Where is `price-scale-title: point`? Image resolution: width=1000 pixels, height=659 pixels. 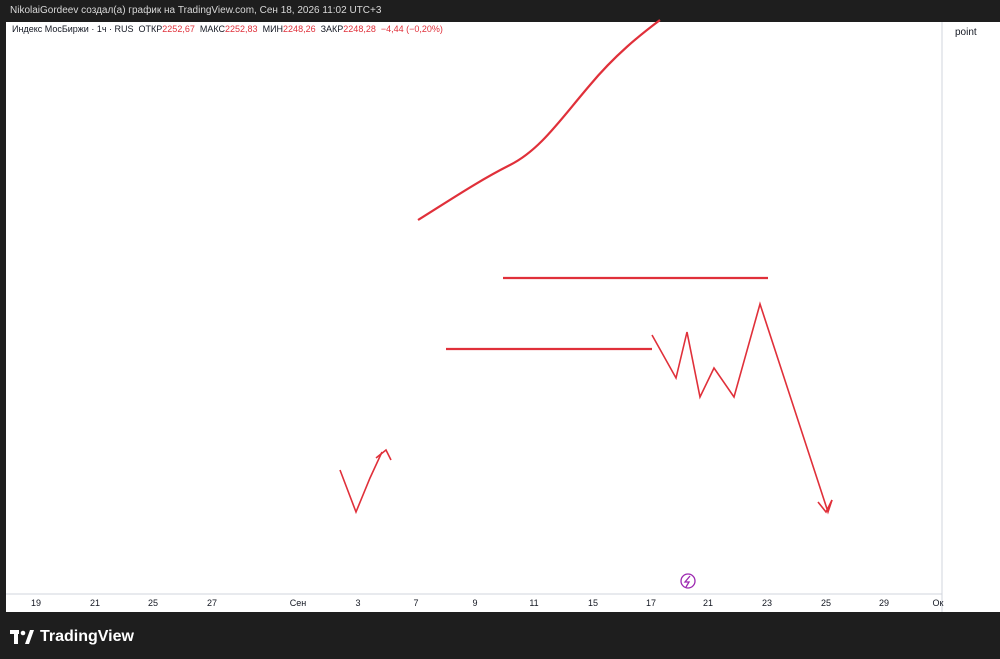
price-scale-title: point is located at coordinates (966, 32).